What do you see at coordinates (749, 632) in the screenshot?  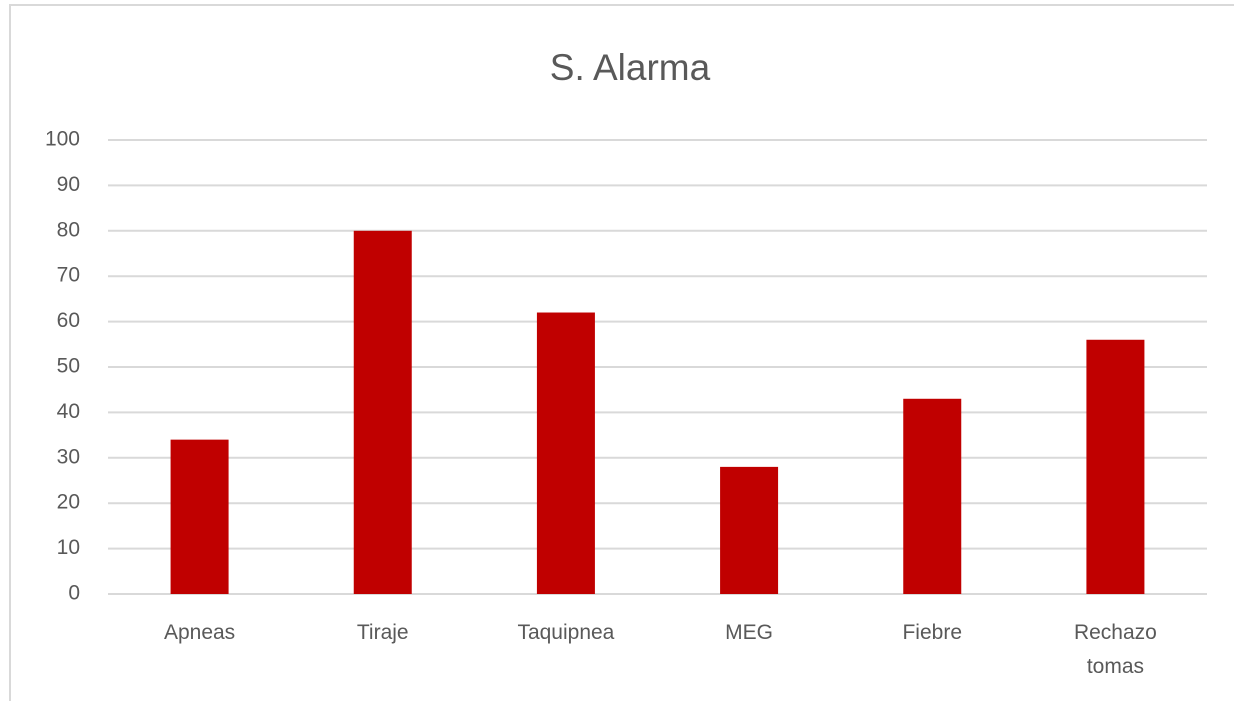 I see `x-tick-label: MEG` at bounding box center [749, 632].